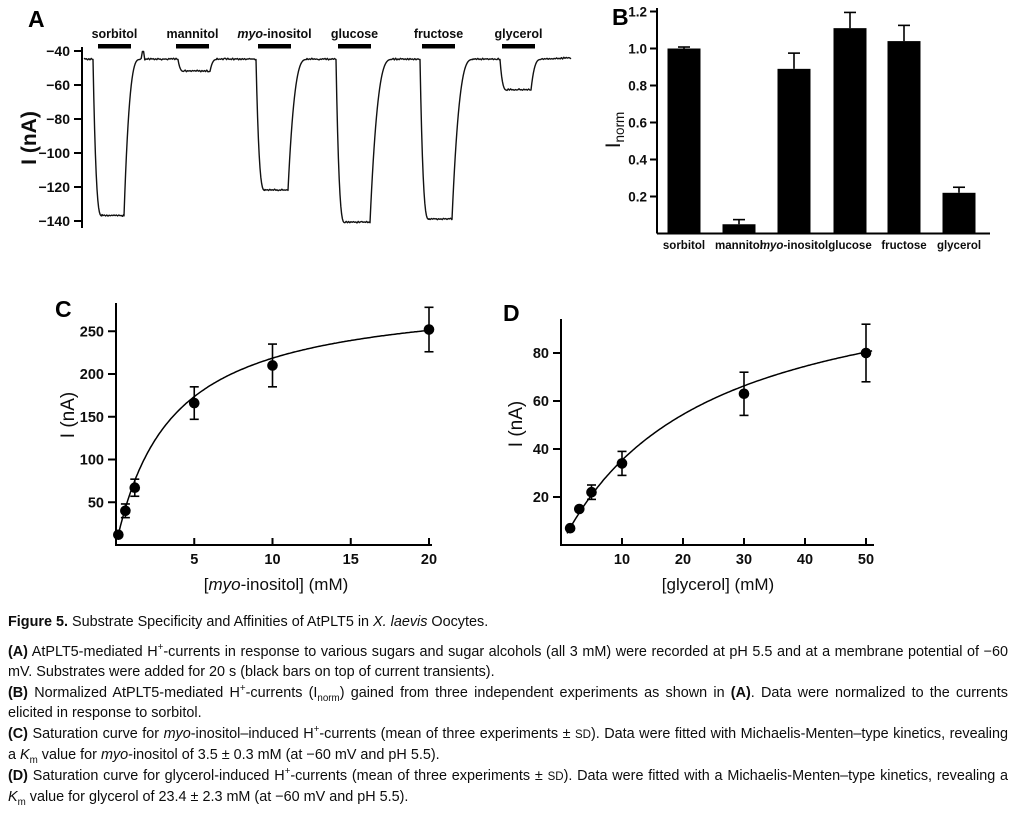 Image resolution: width=1016 pixels, height=814 pixels. I want to click on panel-label-a: A, so click(36, 19).